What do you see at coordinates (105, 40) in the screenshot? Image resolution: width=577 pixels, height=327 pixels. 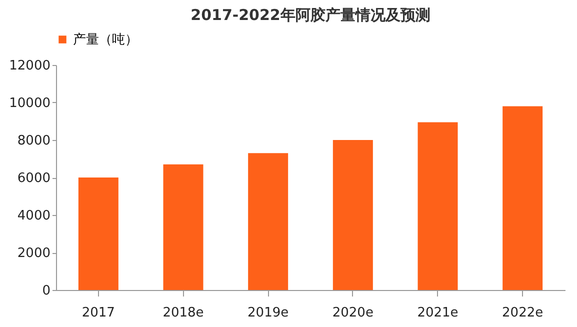 I see `legend-label: 产量（吨）` at bounding box center [105, 40].